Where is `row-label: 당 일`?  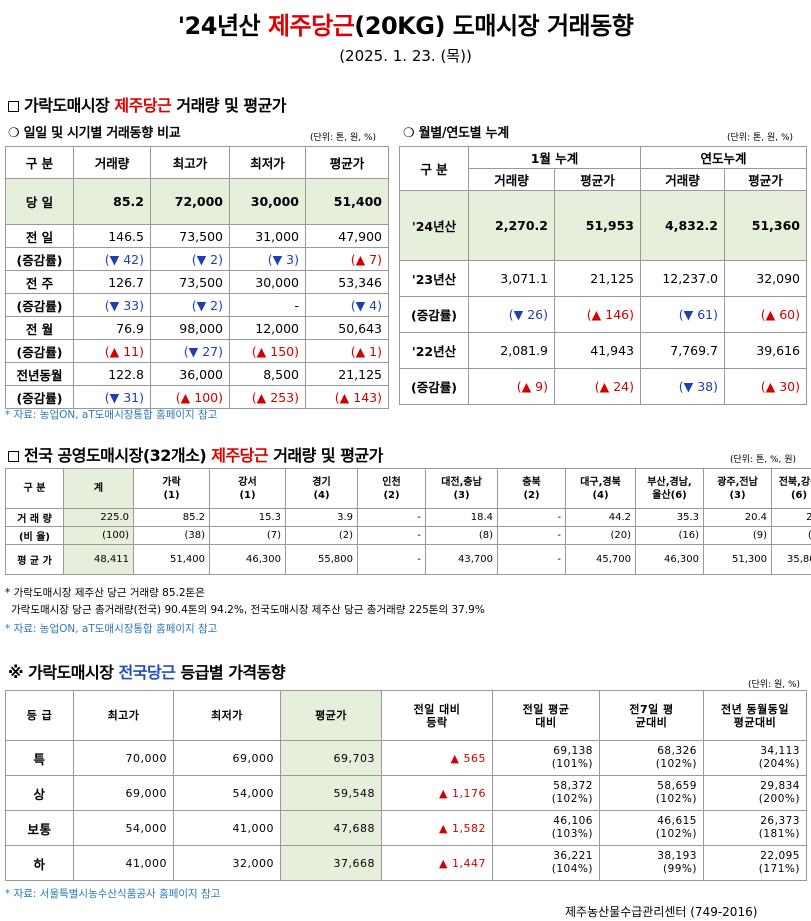 row-label: 당 일 is located at coordinates (39, 201).